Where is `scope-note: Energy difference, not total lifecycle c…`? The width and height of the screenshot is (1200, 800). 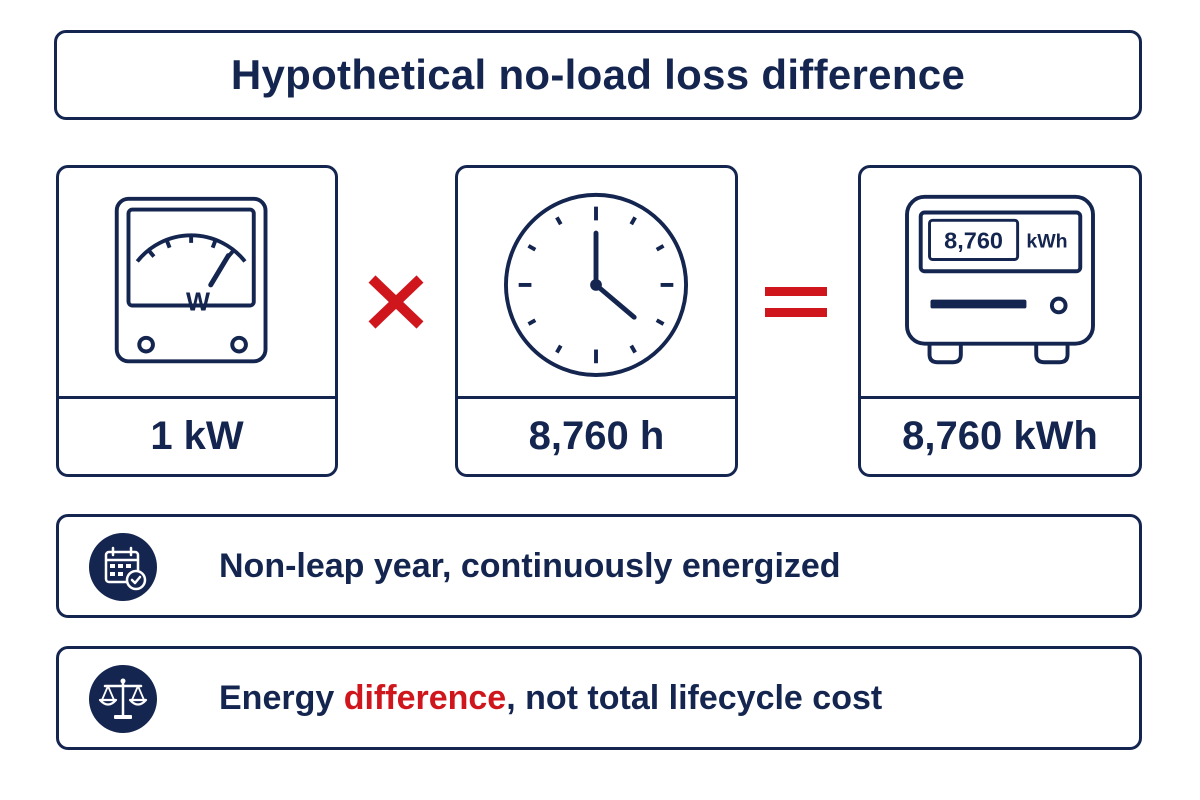 scope-note: Energy difference, not total lifecycle c… is located at coordinates (599, 698).